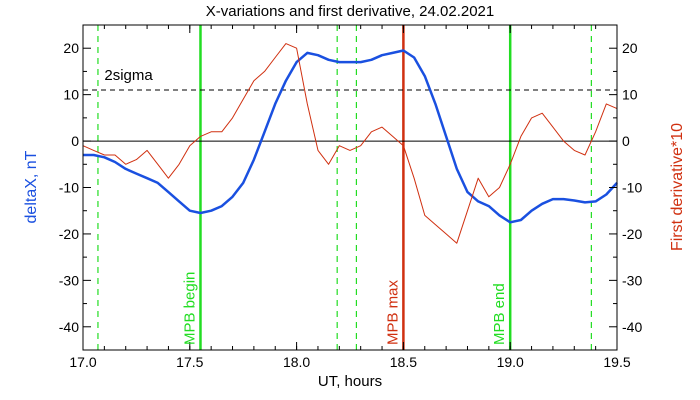 Image resolution: width=700 pixels, height=400 pixels. Describe the element at coordinates (626, 141) in the screenshot. I see `y-tick-label-right-2: 0` at that location.